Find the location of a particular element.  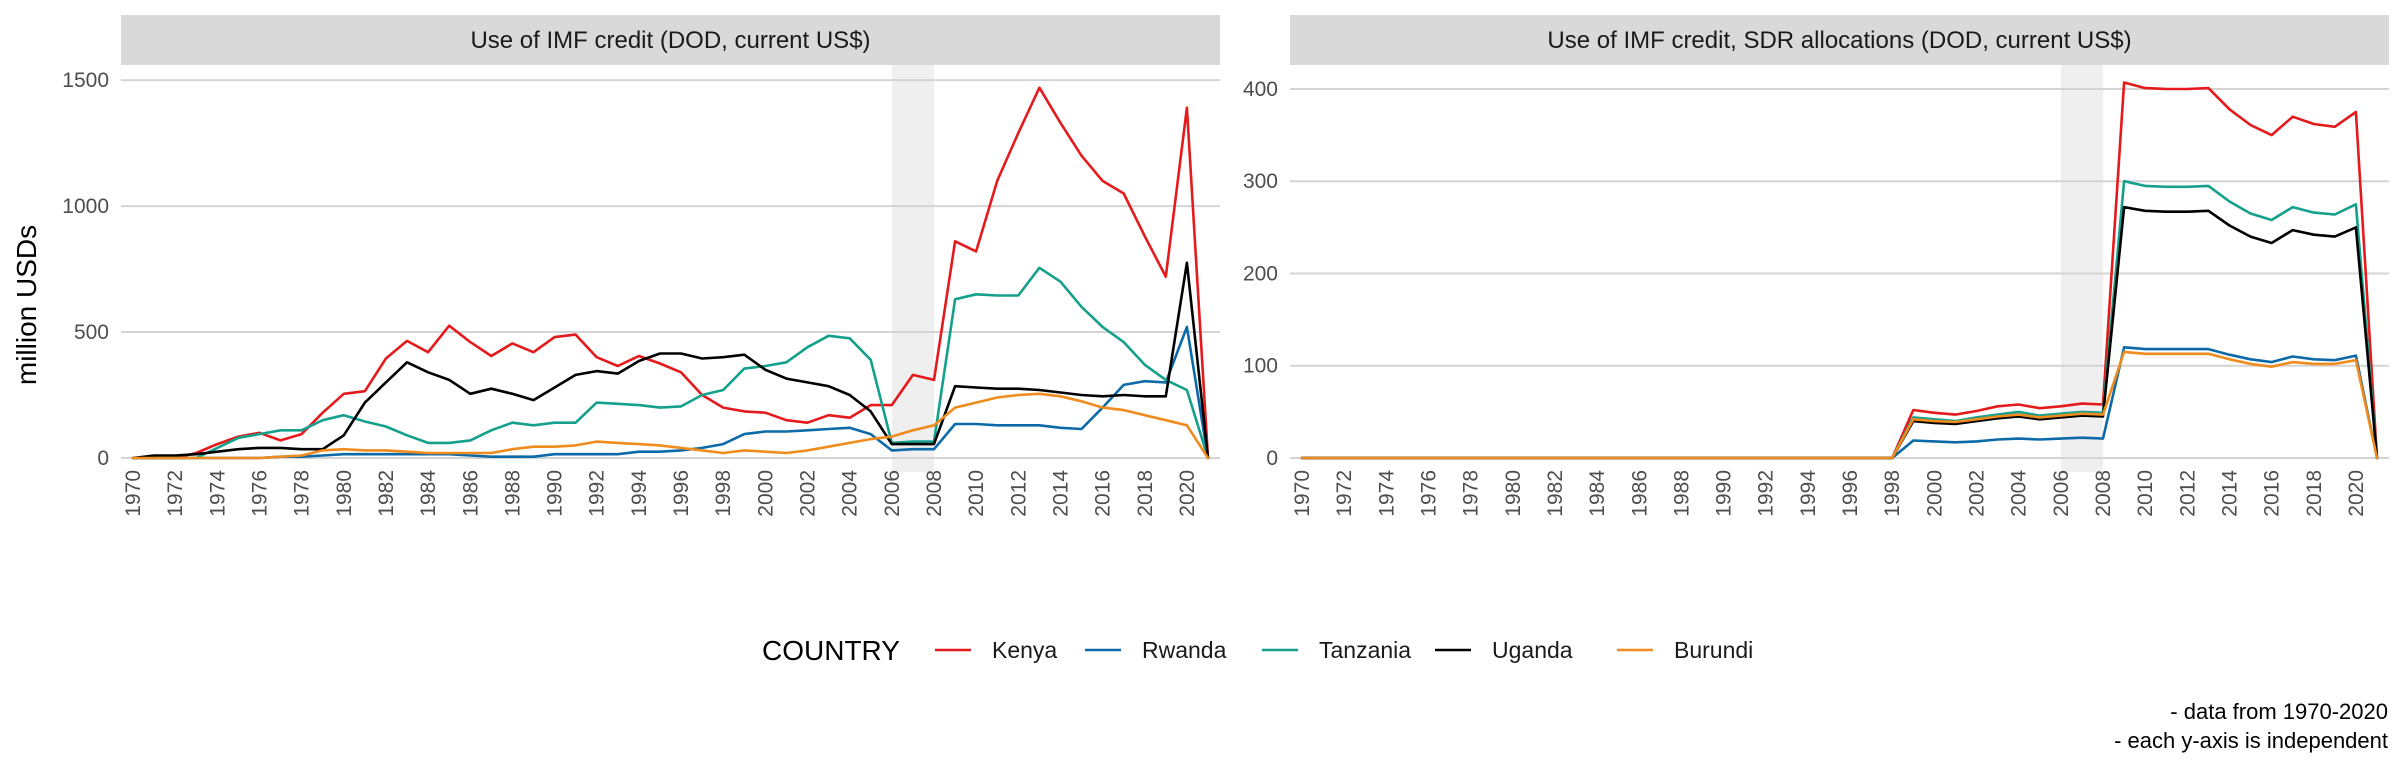

series-line-tanzania is located at coordinates (670, 363).